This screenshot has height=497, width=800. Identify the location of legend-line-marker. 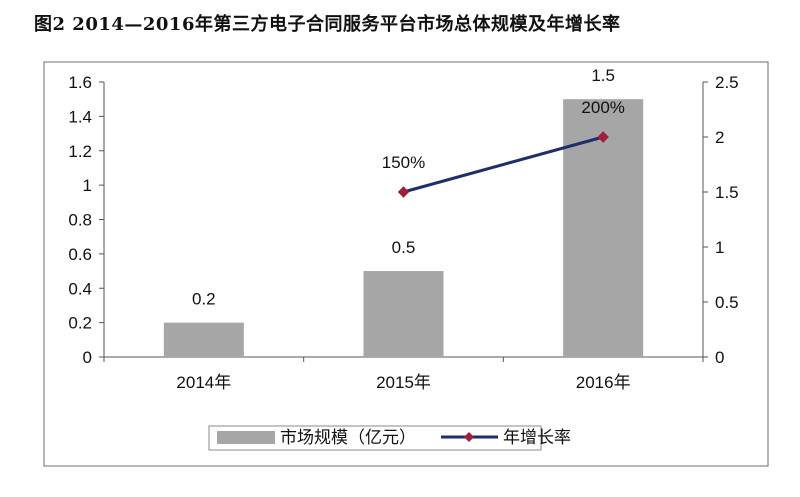
(469, 437).